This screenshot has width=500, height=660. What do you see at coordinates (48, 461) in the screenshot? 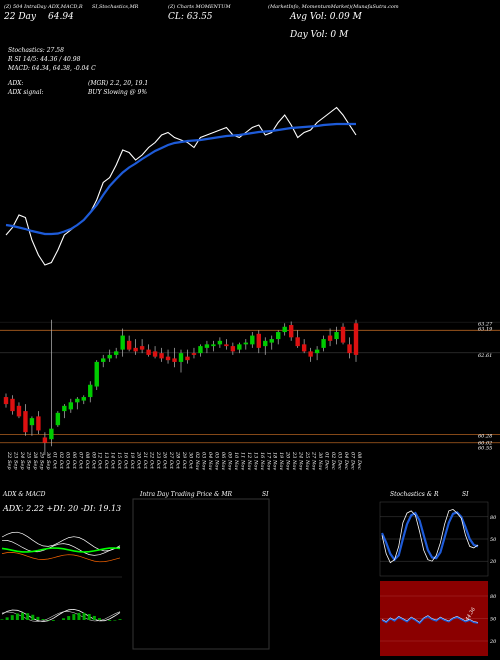
I see `date-tick-label: 30 Sep` at bounding box center [48, 461].